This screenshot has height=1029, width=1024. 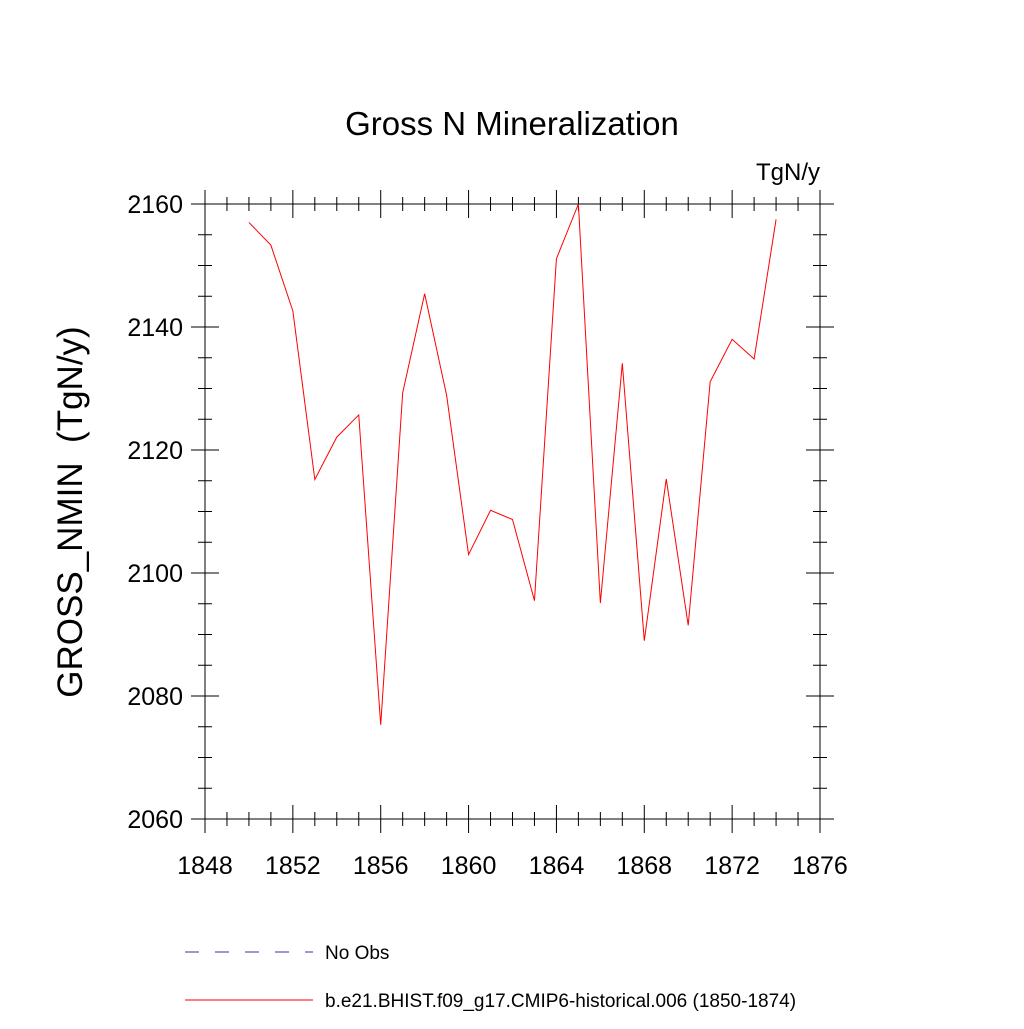 What do you see at coordinates (155, 451) in the screenshot?
I see `y-tick-label: 2120` at bounding box center [155, 451].